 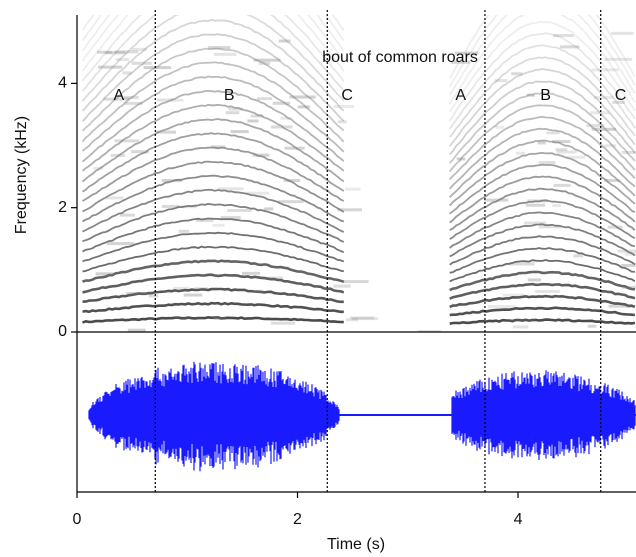 I want to click on x-axis-label: Time (s), so click(x=356, y=544).